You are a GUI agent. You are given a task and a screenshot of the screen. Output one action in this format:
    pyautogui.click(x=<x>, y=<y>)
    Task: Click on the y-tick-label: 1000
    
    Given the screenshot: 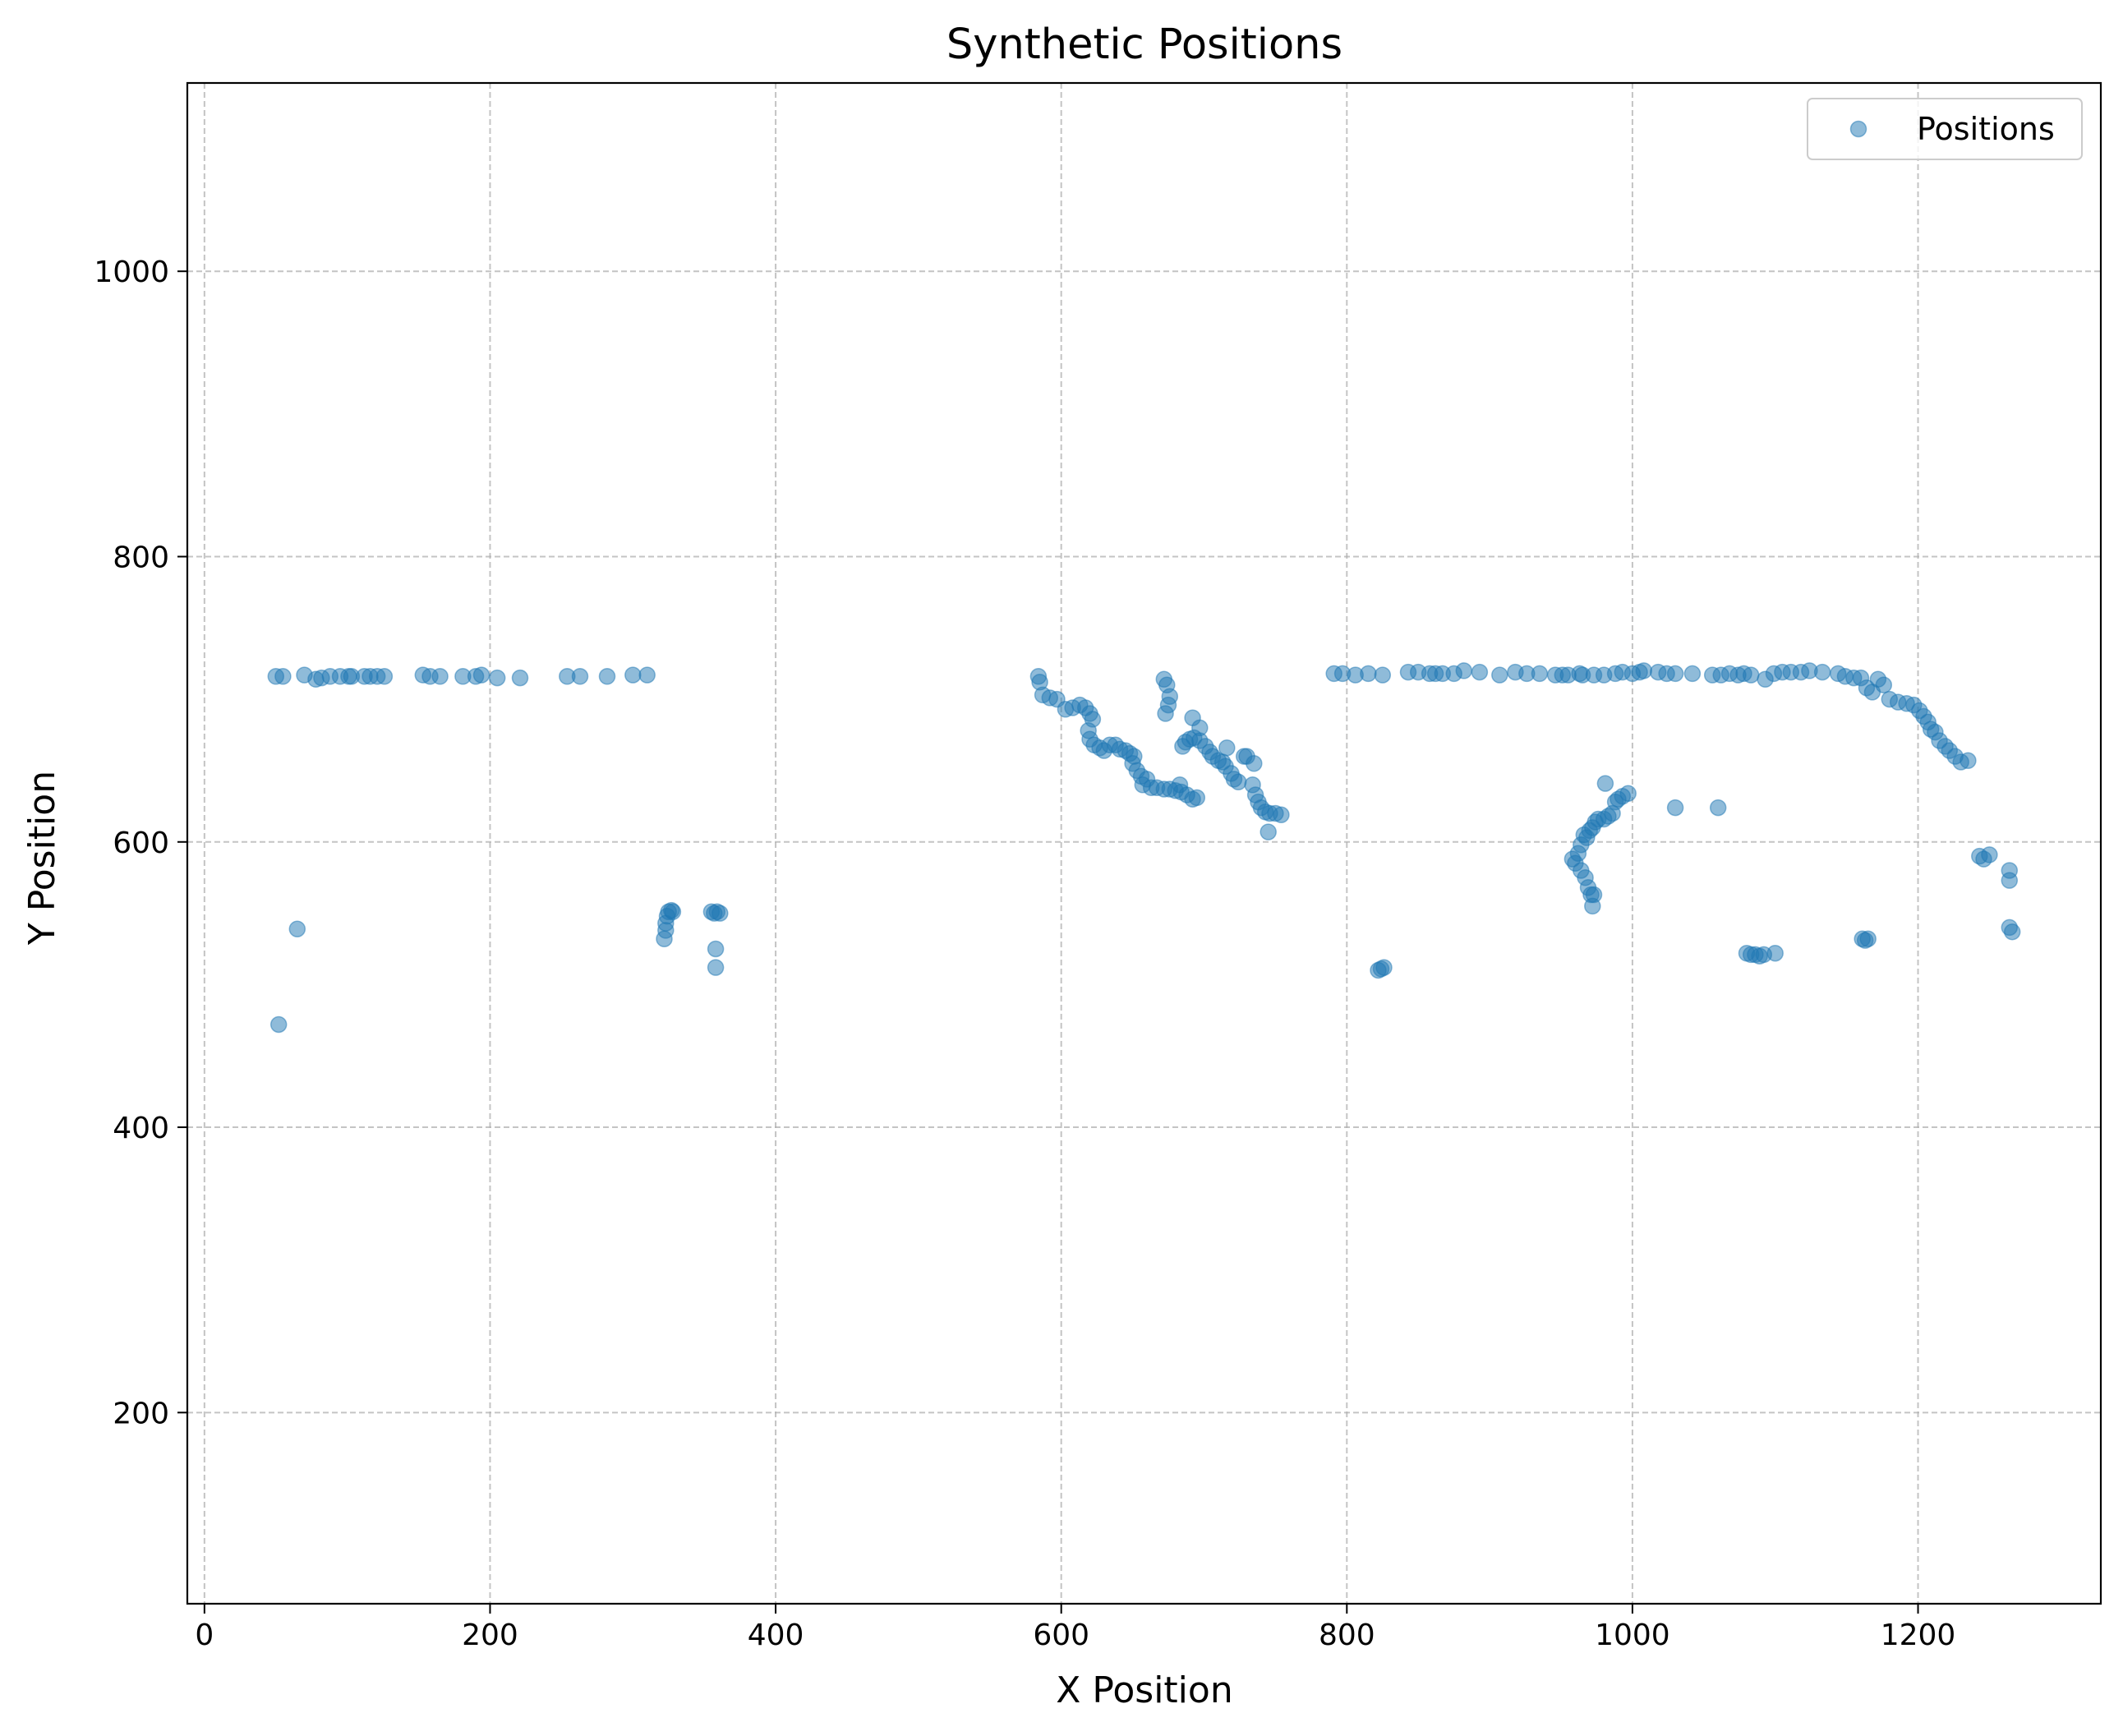 What is the action you would take?
    pyautogui.click(x=131, y=273)
    